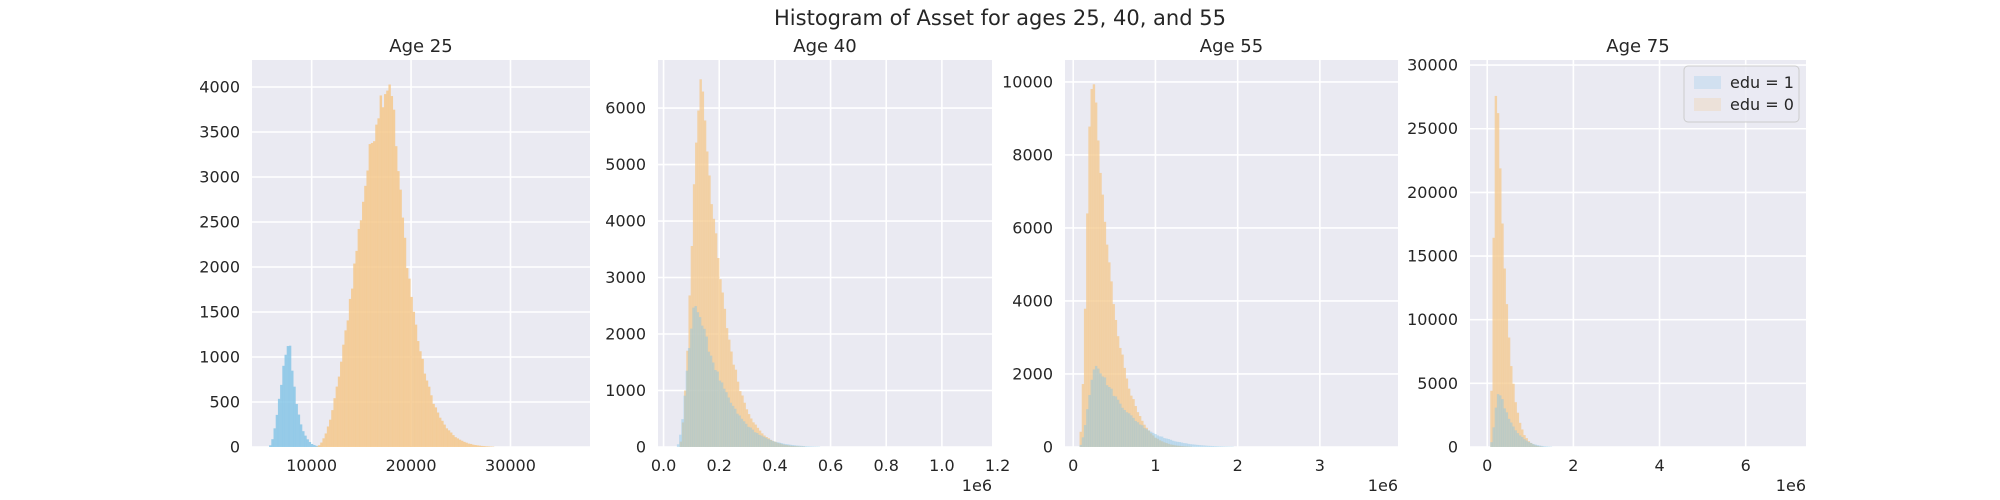 The image size is (2000, 500). I want to click on panel-title: Age 55, so click(1231, 46).